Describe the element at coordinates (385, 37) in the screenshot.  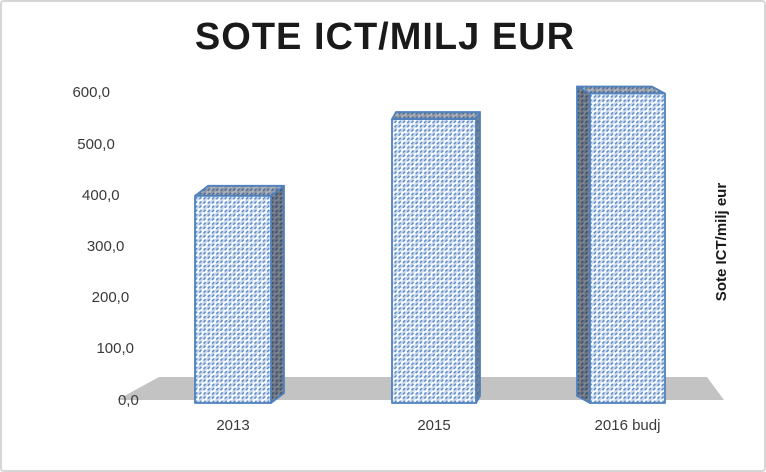
I see `chart-title: SOTE ICT/MILJ EUR` at that location.